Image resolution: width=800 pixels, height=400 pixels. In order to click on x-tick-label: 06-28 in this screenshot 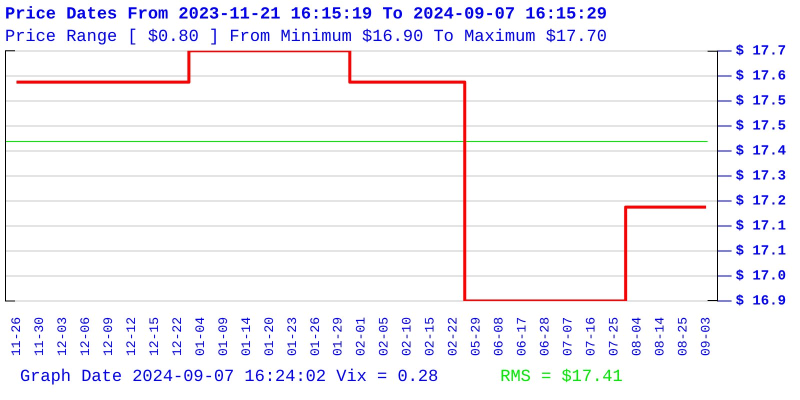, I will do `click(545, 336)`.